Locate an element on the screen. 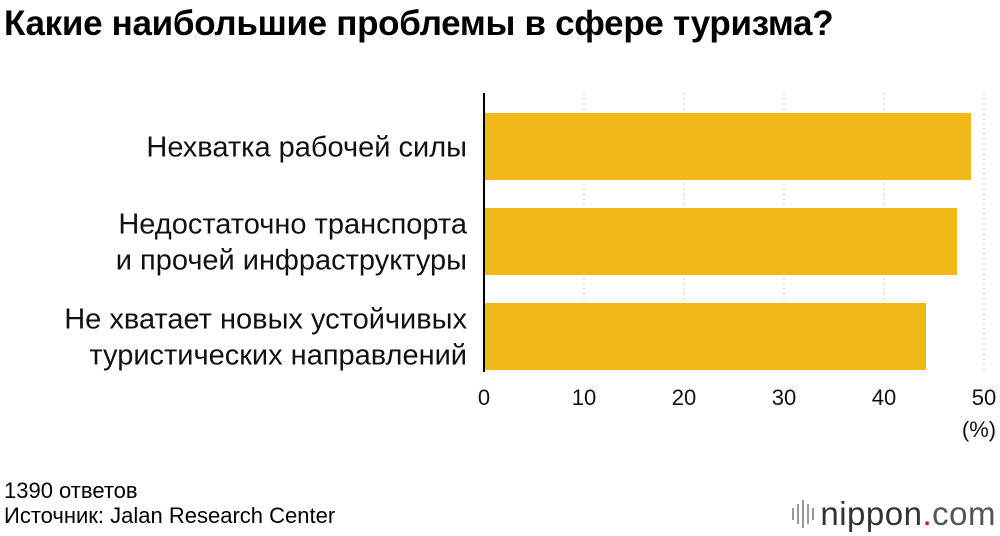  brand-tld: com is located at coordinates (964, 513).